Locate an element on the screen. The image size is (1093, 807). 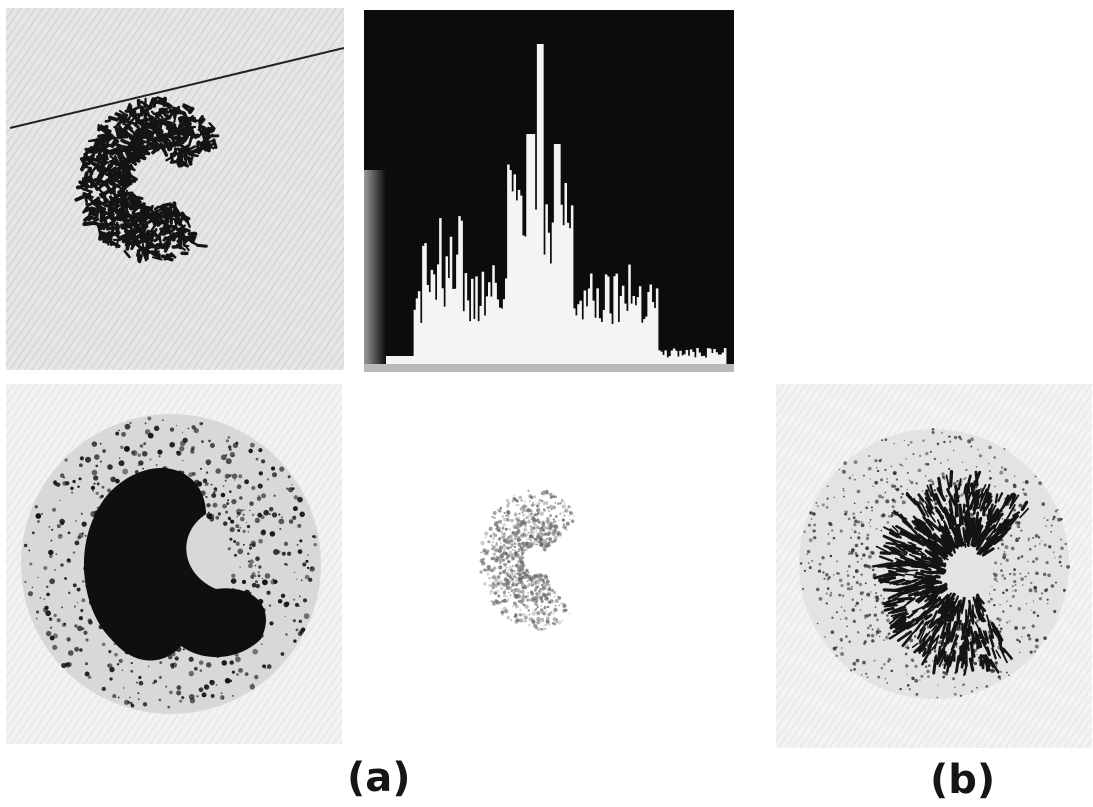
panel-cell-faint is located at coordinates (546, 565).